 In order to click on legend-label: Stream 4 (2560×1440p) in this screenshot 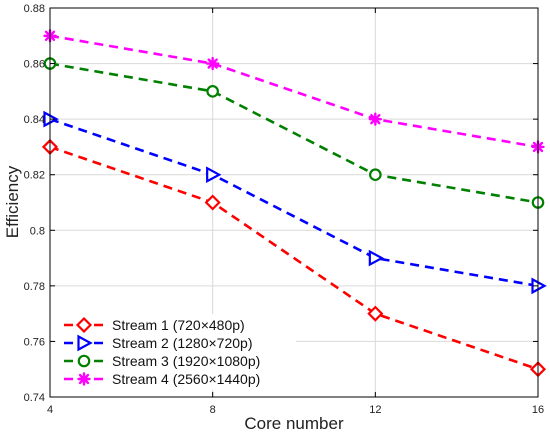, I will do `click(186, 379)`.